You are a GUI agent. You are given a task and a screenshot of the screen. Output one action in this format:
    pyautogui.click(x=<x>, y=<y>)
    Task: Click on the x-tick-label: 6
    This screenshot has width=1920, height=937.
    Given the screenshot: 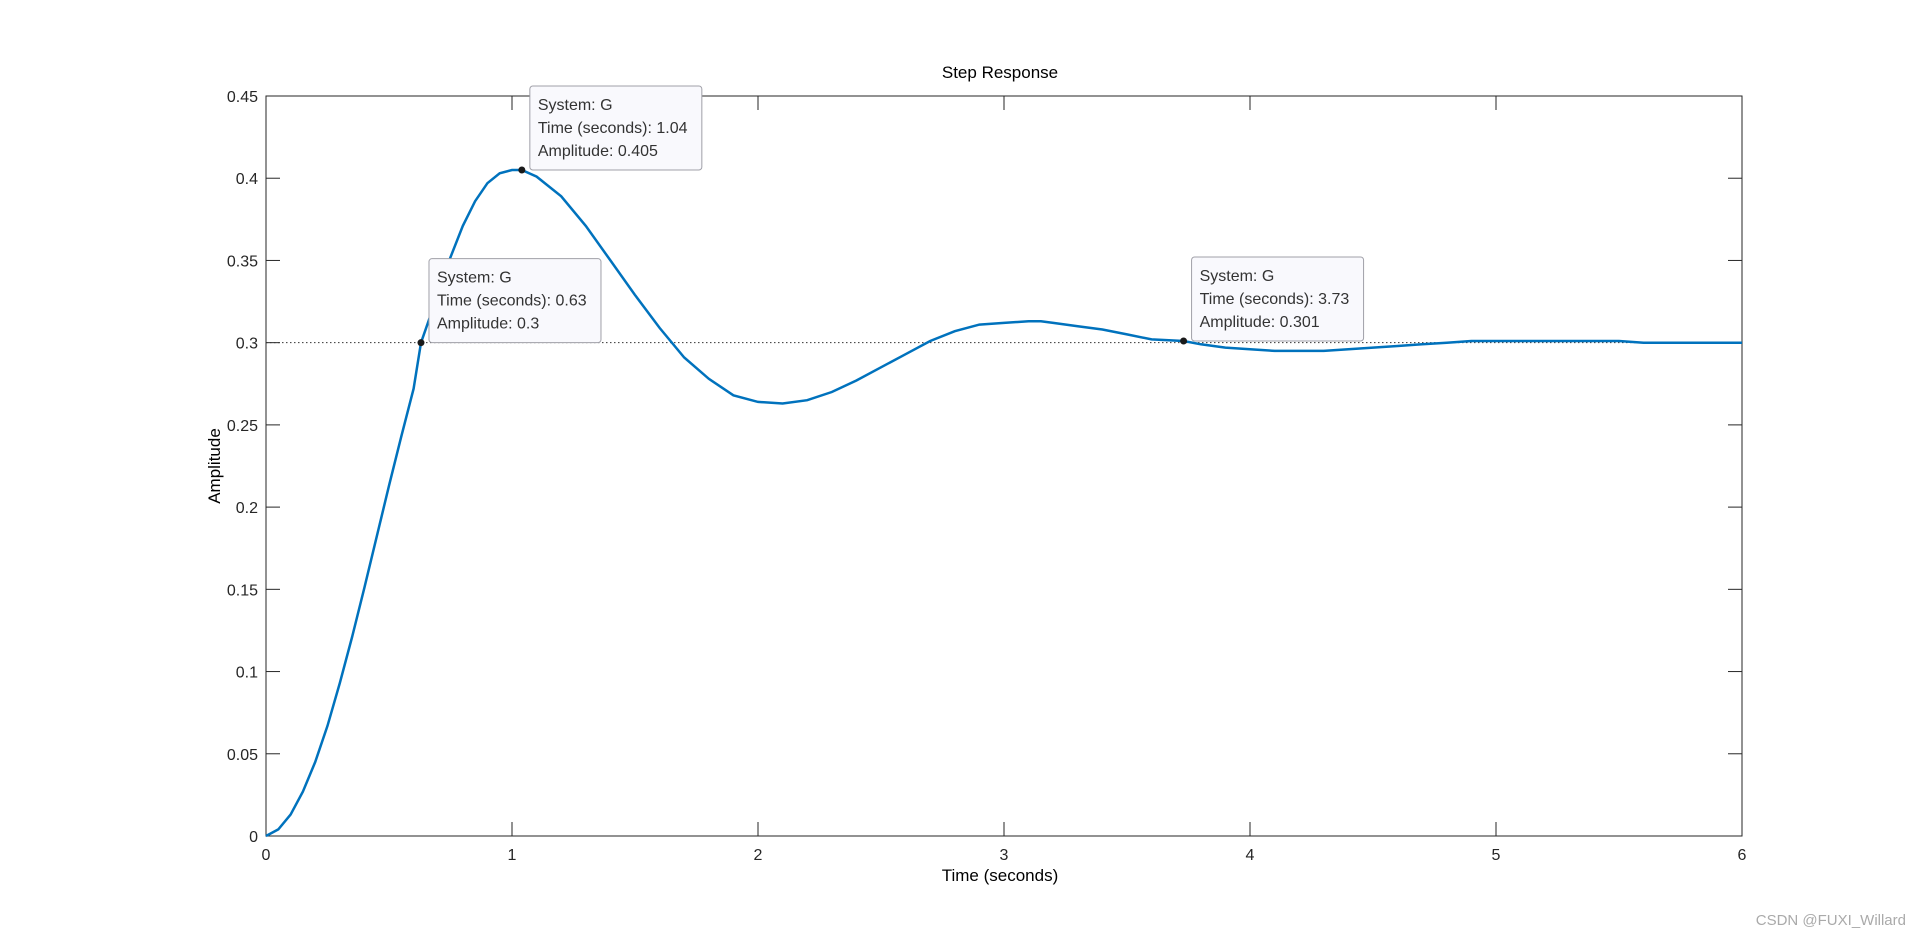 What is the action you would take?
    pyautogui.click(x=1742, y=855)
    